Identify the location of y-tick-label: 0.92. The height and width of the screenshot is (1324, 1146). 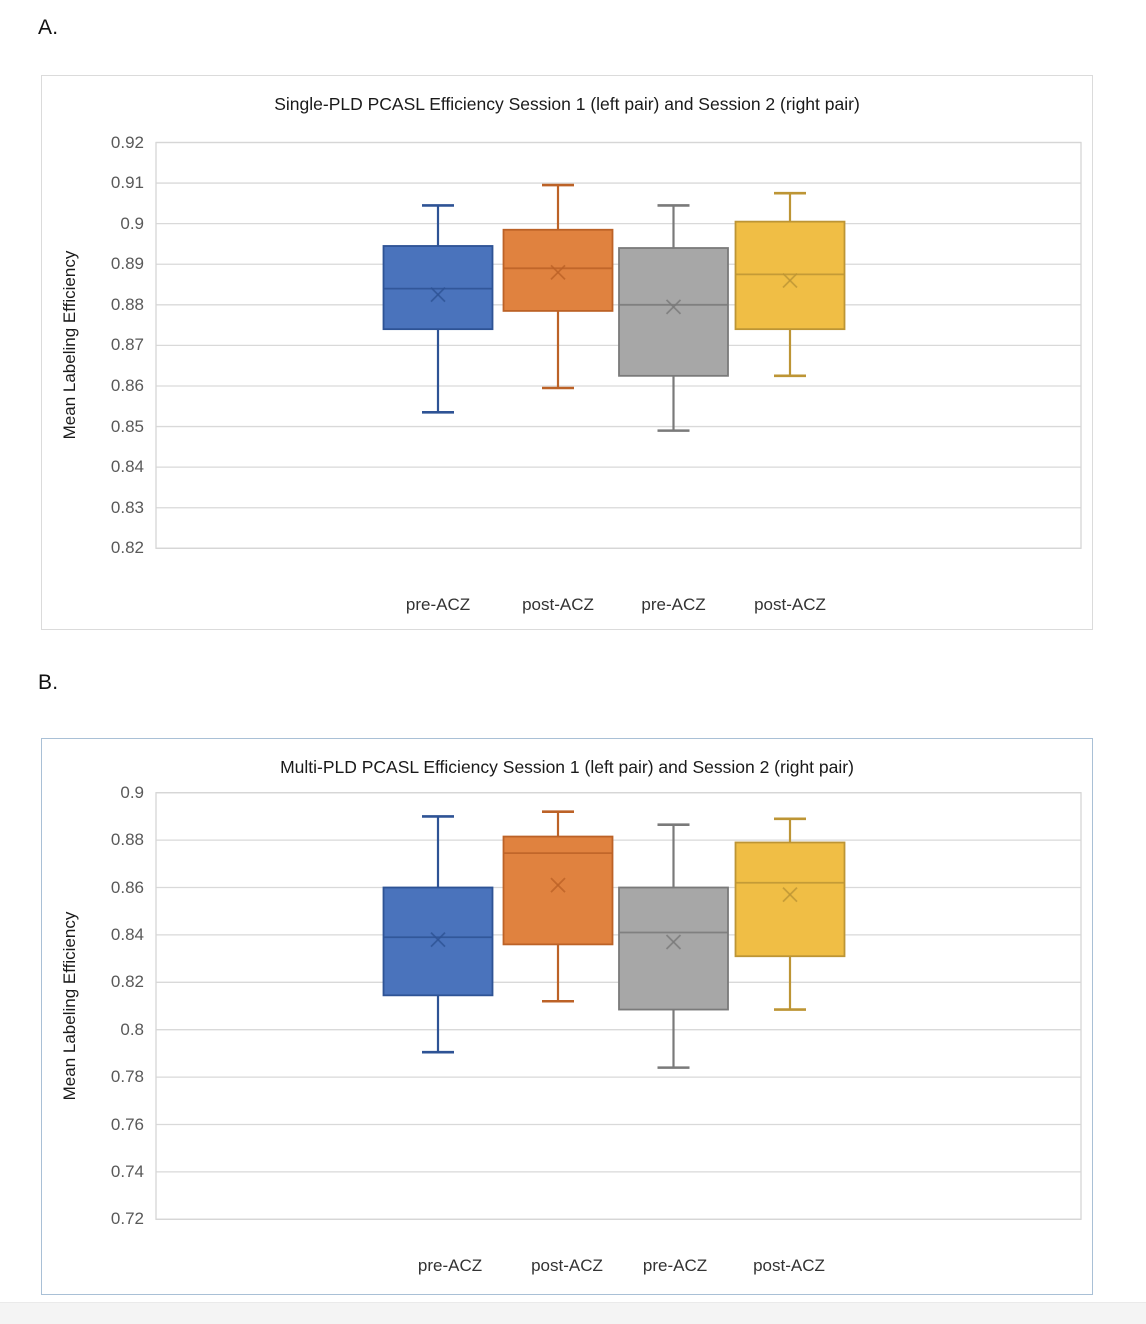
(127, 142).